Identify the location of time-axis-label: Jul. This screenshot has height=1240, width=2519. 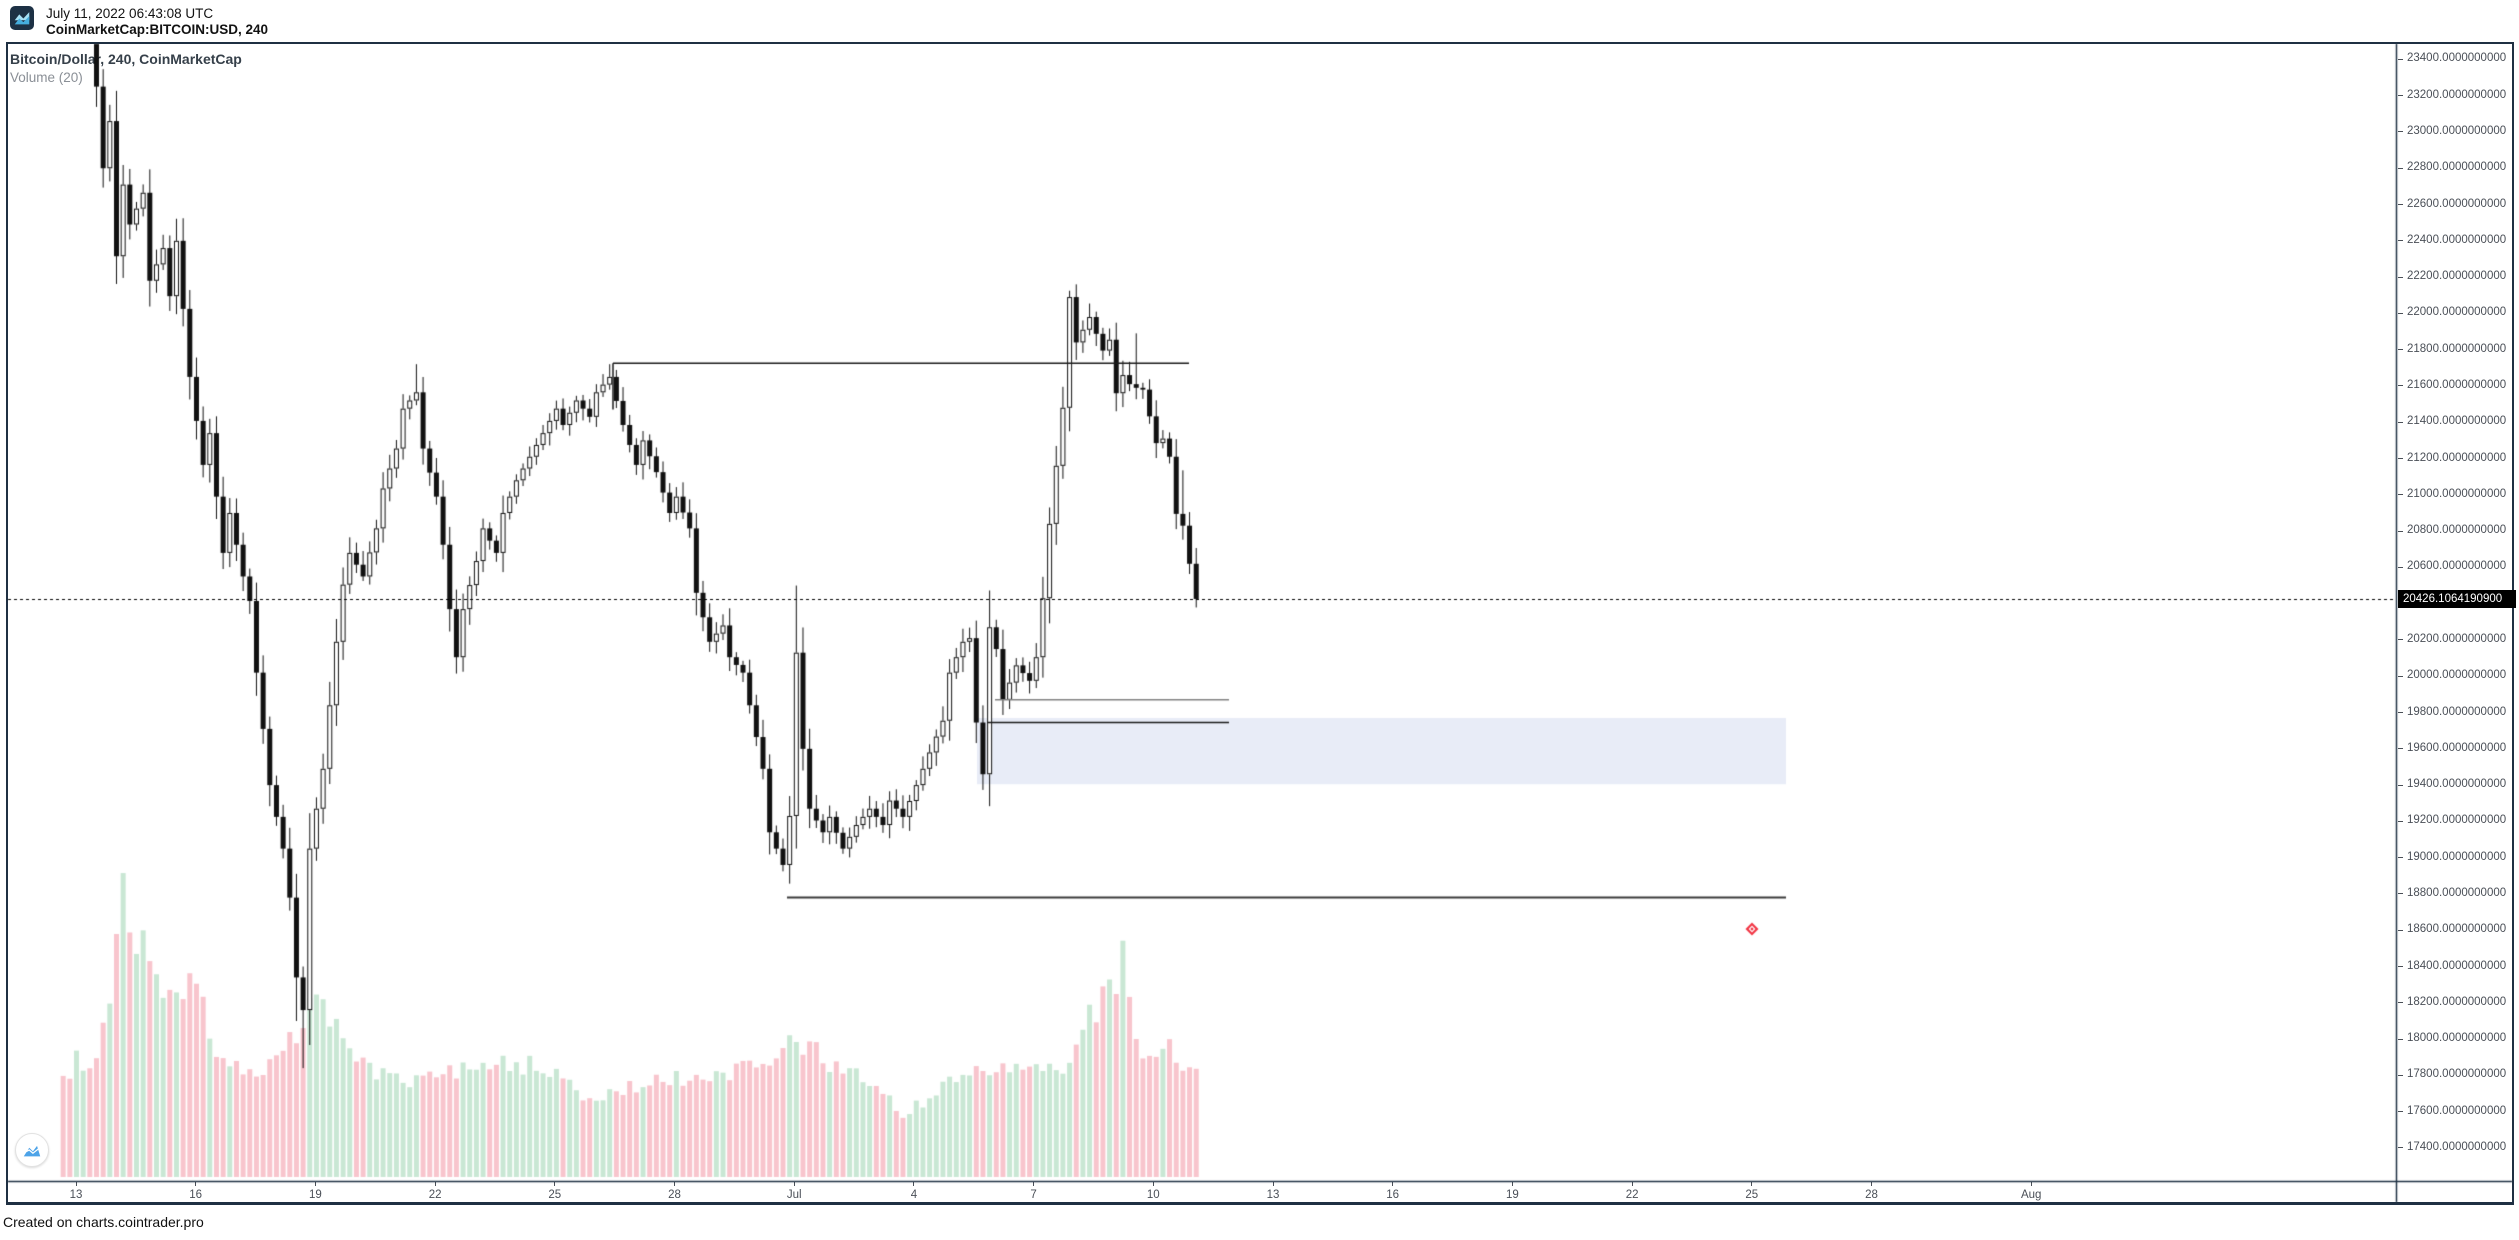
(794, 1195).